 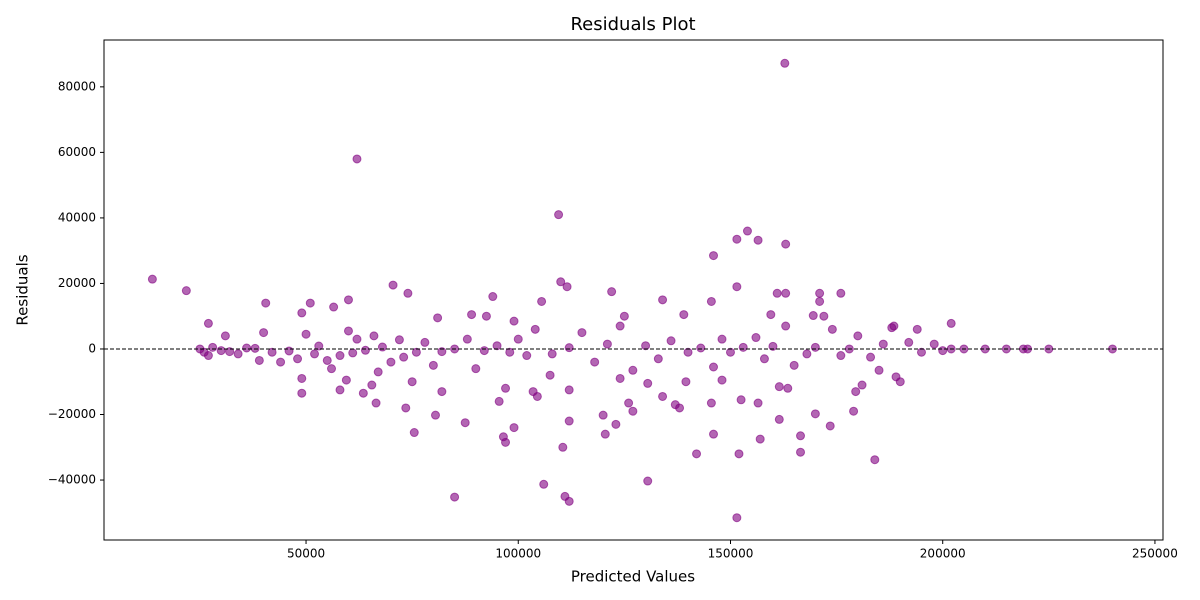 I want to click on y-tick-label: −40000, so click(x=72, y=480).